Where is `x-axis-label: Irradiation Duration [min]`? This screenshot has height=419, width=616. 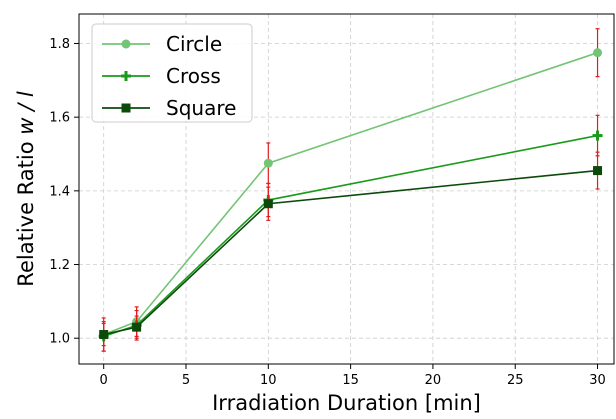
x-axis-label: Irradiation Duration [min] is located at coordinates (346, 403).